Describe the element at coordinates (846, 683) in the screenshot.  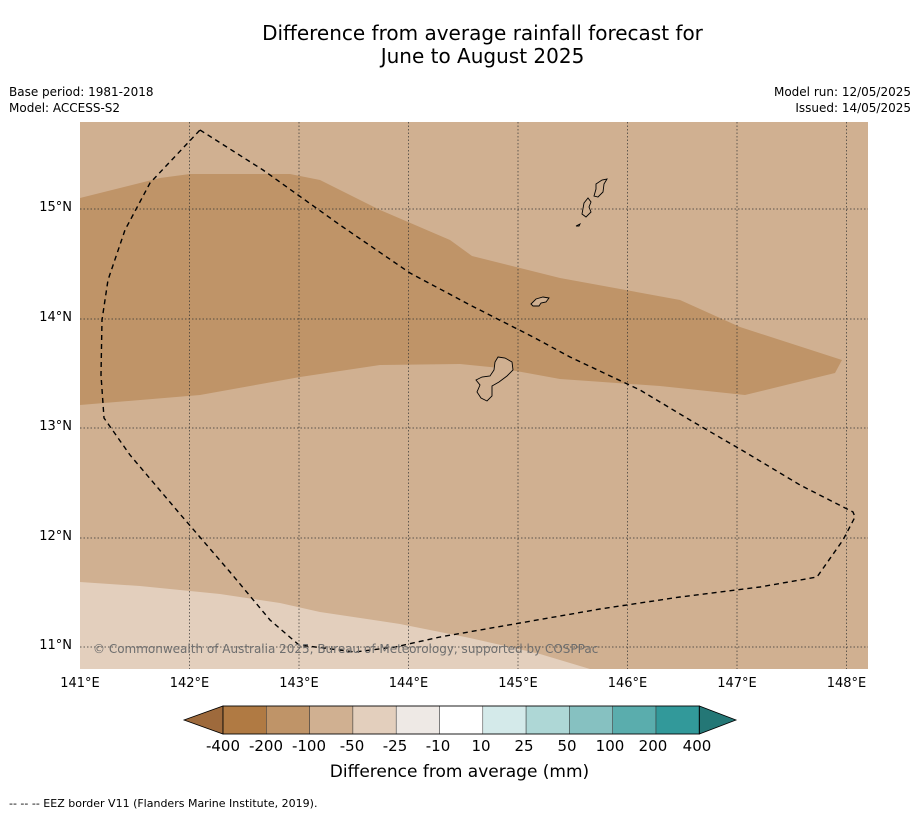
I see `lon-label: 148°E` at that location.